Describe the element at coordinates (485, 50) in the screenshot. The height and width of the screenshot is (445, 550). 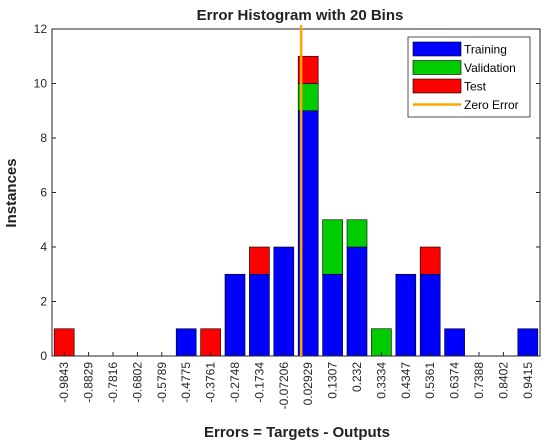
I see `legend-label-training: Training` at that location.